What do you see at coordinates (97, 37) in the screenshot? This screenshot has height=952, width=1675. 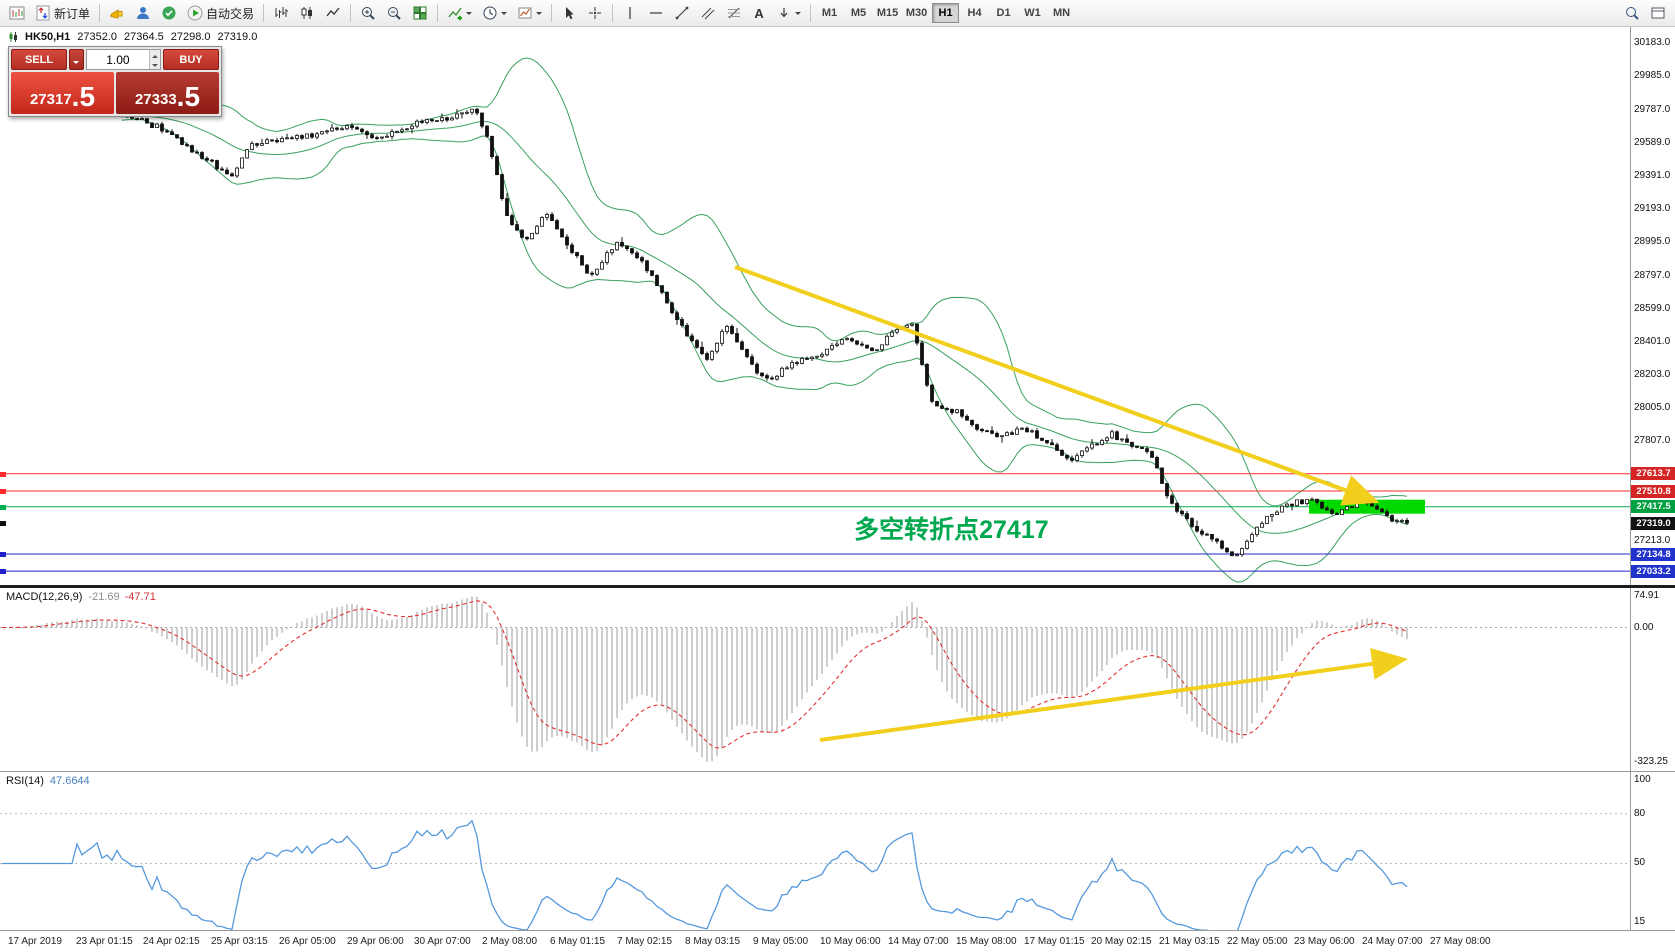 I see `ohlc-open: 27352.0` at bounding box center [97, 37].